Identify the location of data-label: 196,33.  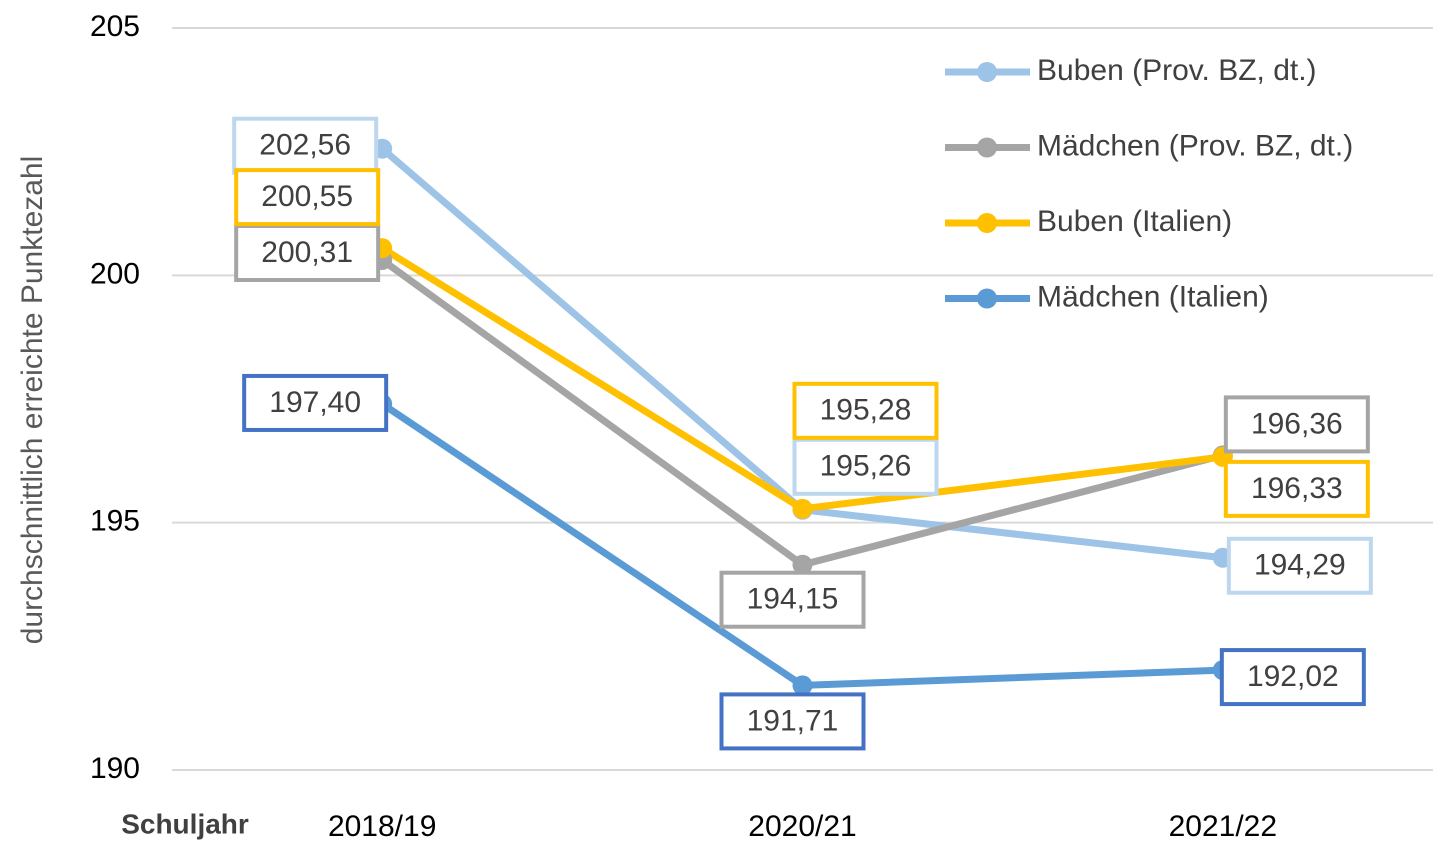
(1297, 488).